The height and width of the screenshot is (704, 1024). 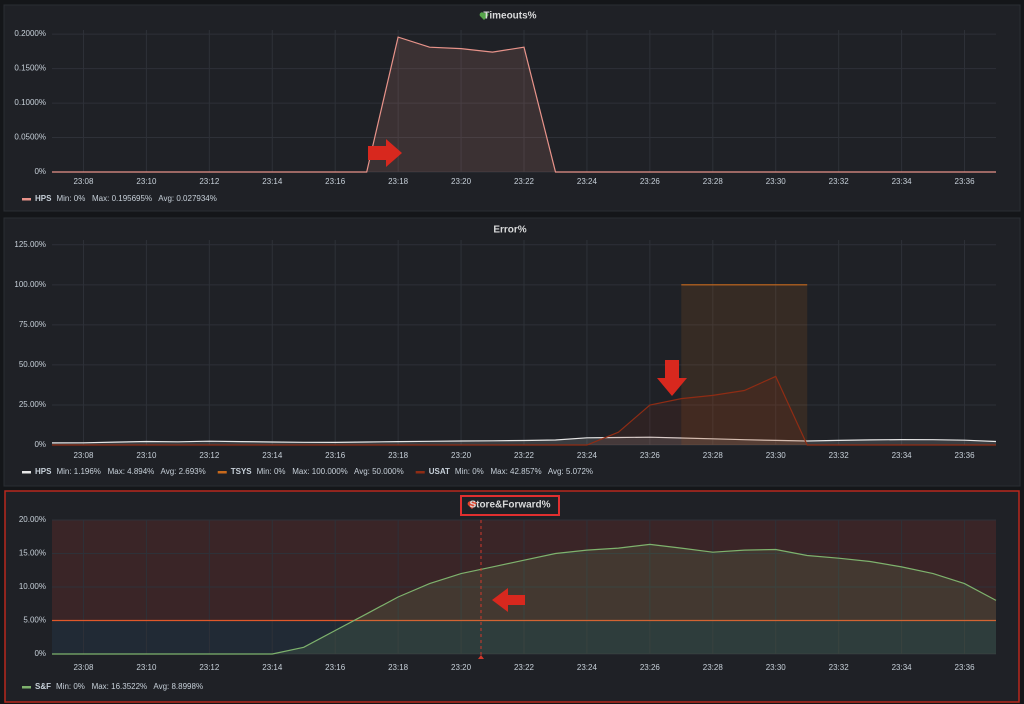 What do you see at coordinates (32, 404) in the screenshot?
I see `y-tick-label: 25.00%` at bounding box center [32, 404].